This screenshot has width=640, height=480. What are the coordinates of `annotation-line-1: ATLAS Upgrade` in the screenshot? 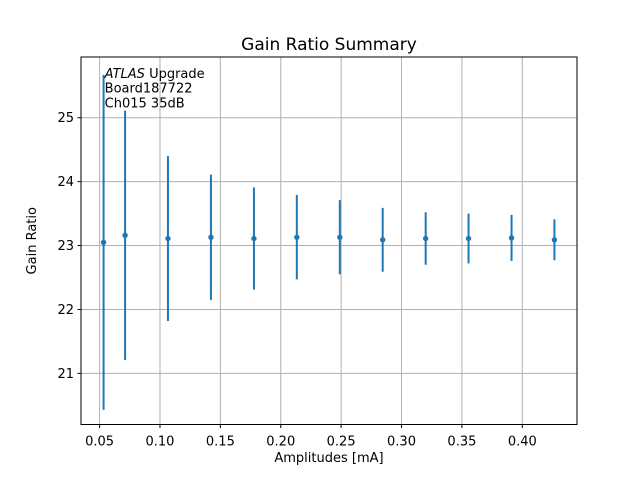 It's located at (154, 74).